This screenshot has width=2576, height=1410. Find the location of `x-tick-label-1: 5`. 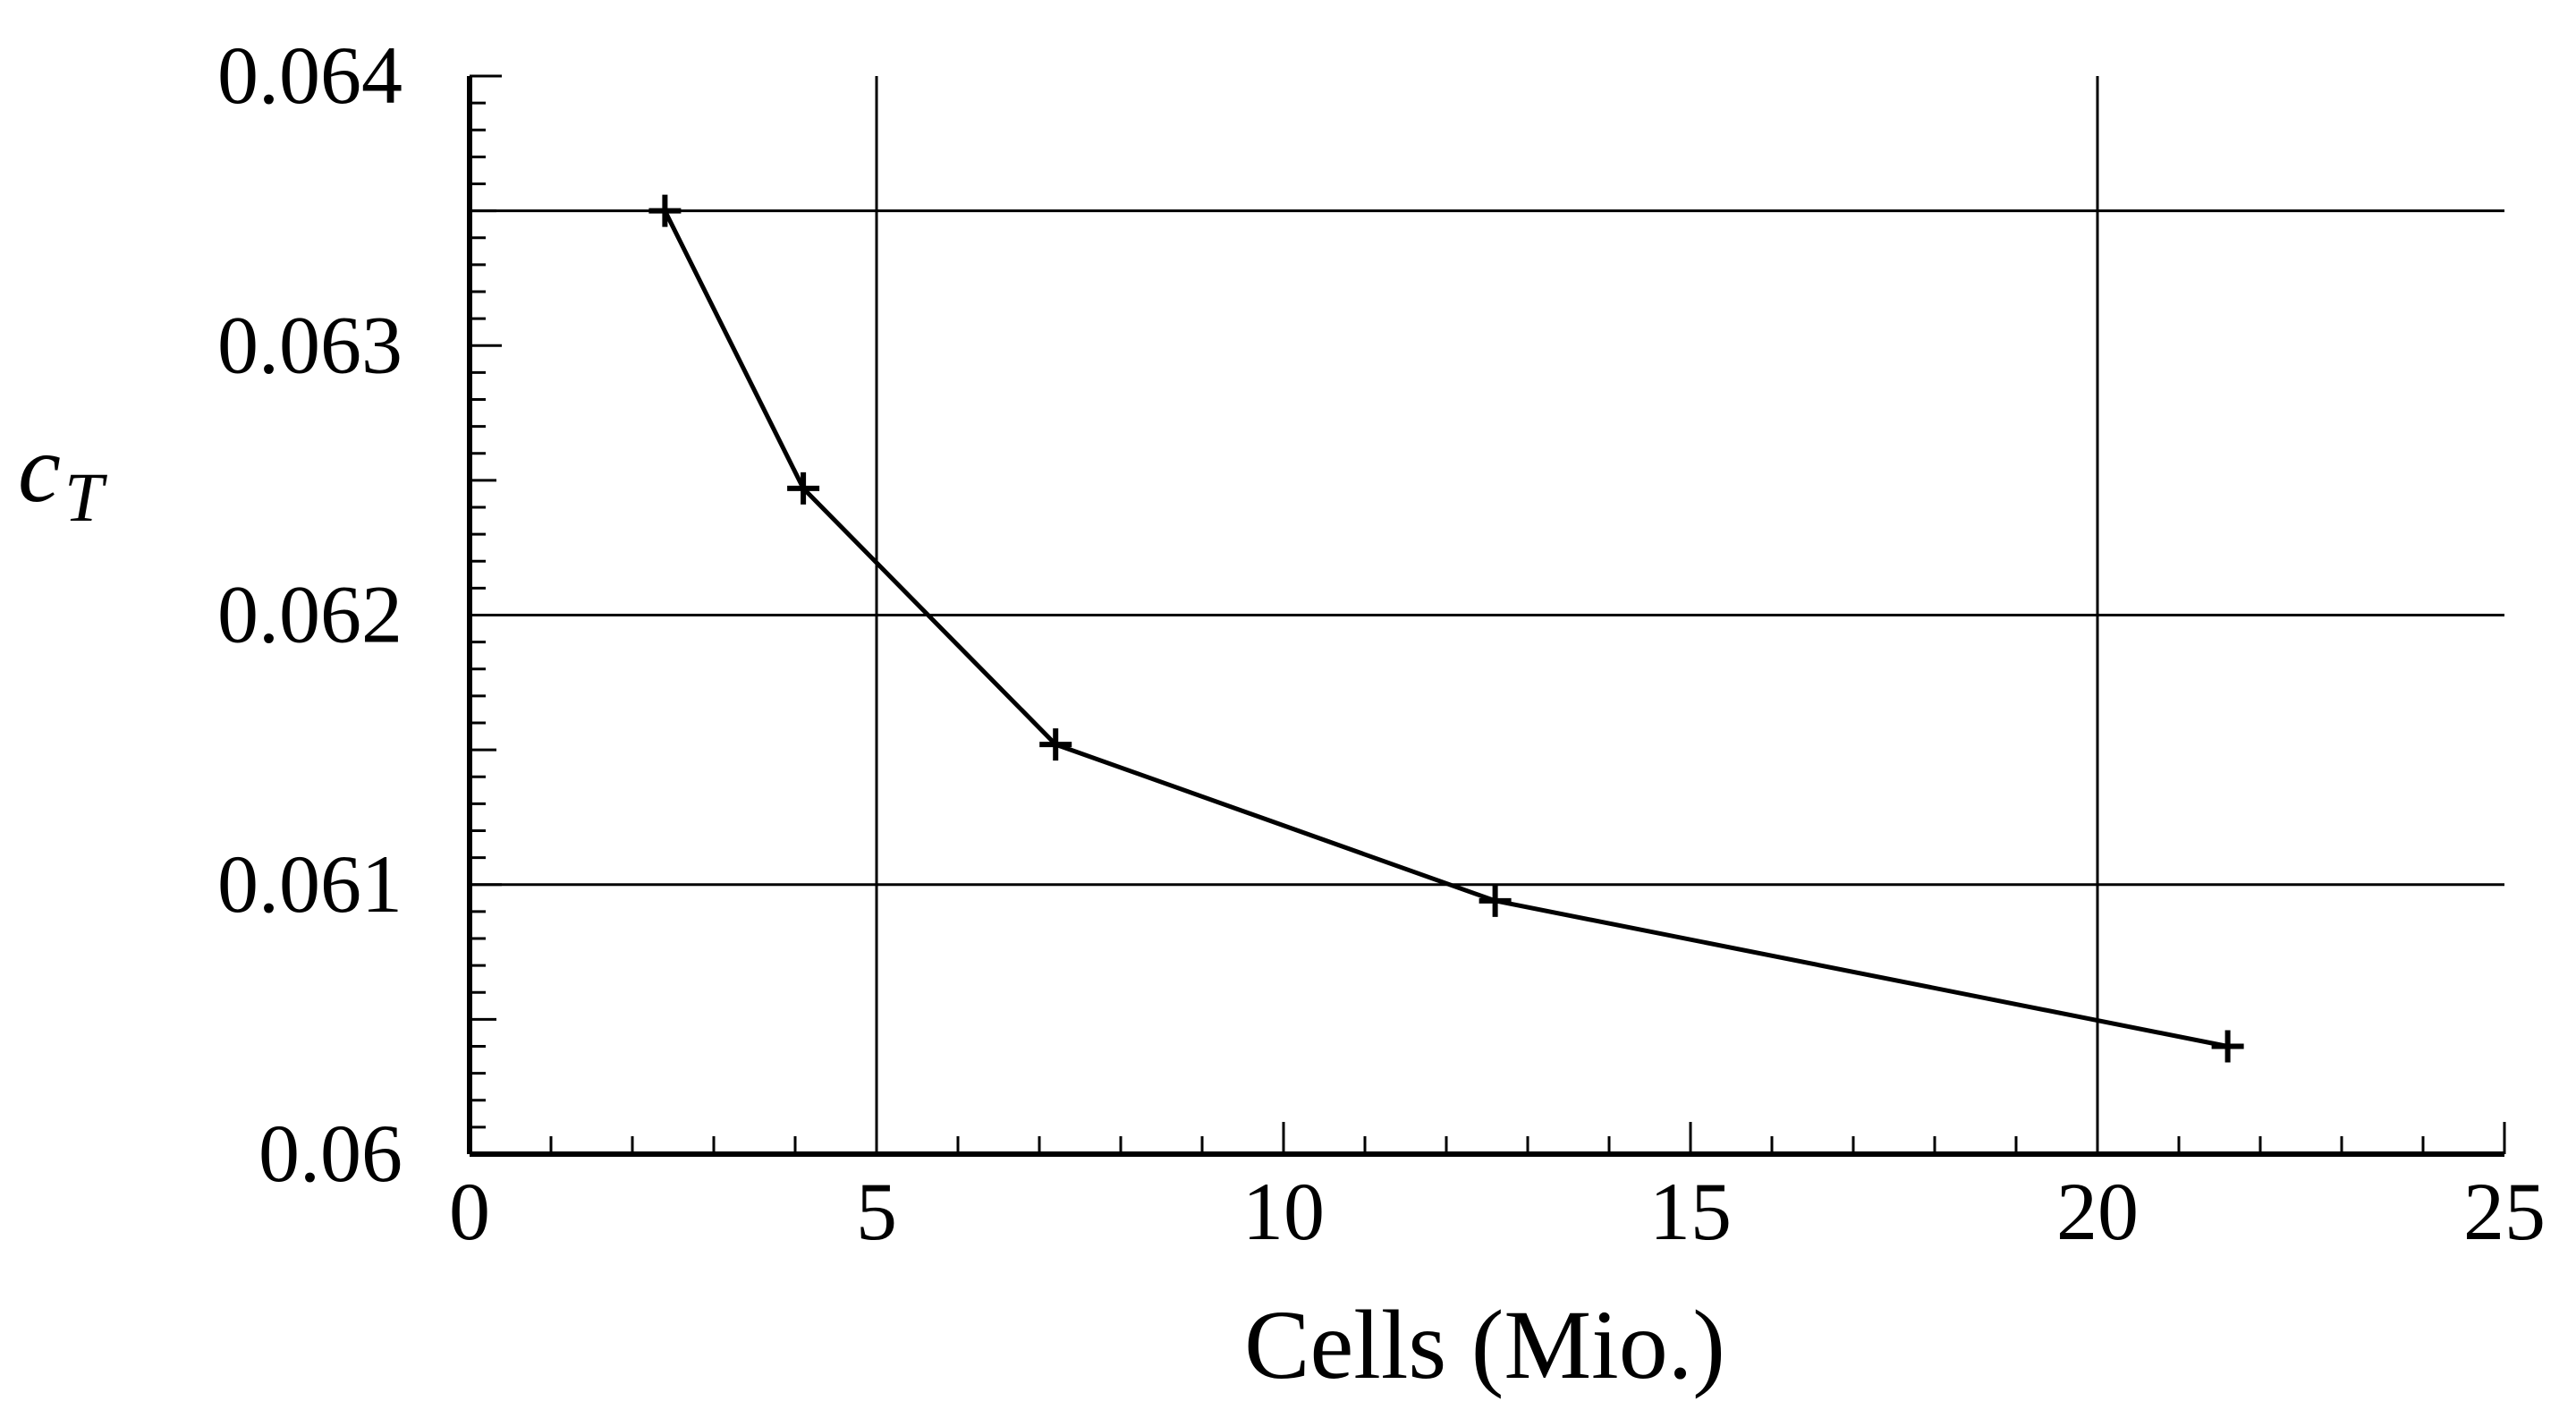

x-tick-label-1: 5 is located at coordinates (876, 1212).